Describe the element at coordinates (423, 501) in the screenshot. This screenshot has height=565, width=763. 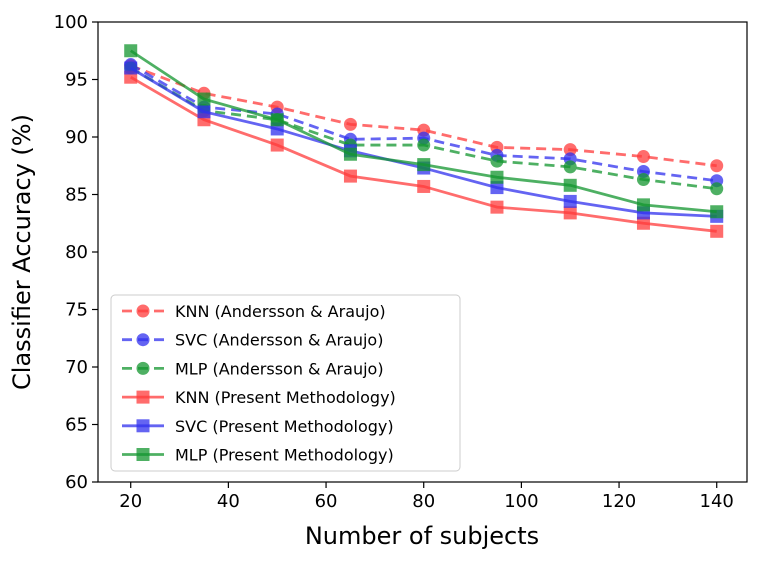
I see `x-tick-label: 80` at that location.